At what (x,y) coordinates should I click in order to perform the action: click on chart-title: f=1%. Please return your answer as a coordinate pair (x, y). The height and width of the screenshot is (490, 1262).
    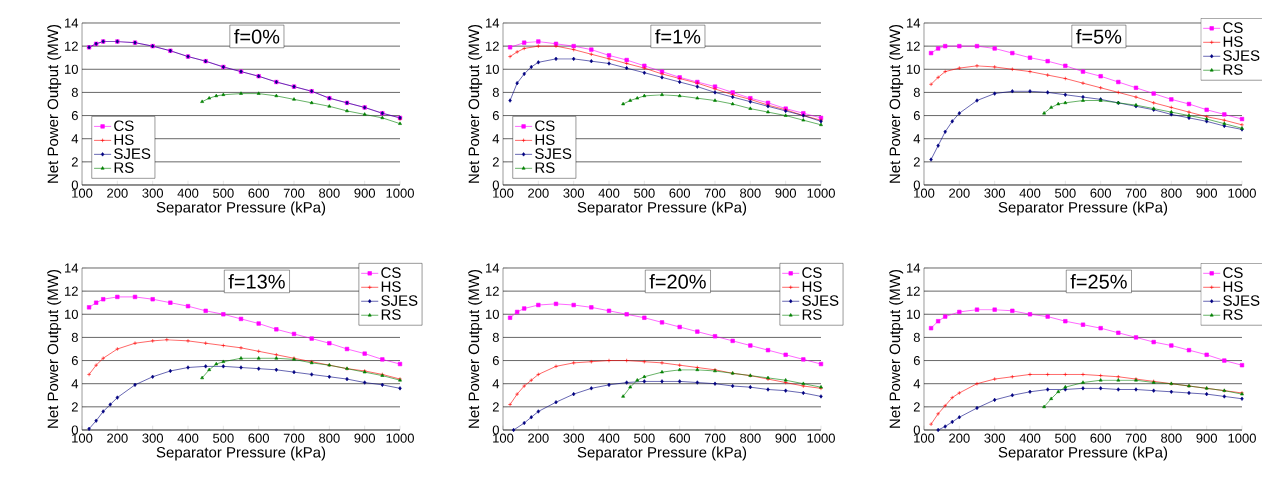
    Looking at the image, I should click on (678, 36).